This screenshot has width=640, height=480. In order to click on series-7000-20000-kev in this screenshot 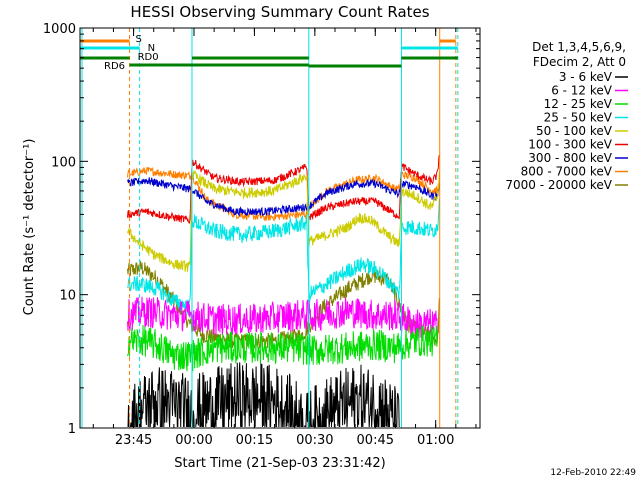, I will do `click(283, 304)`.